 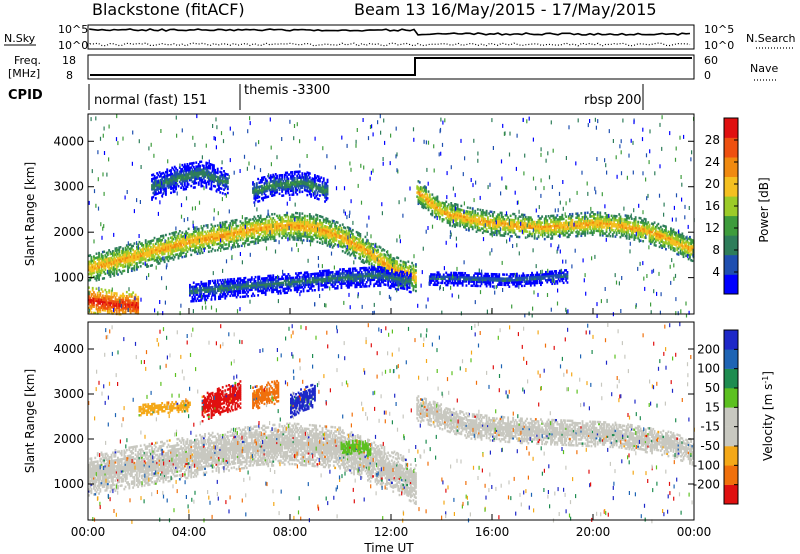 What do you see at coordinates (391, 37) in the screenshot?
I see `nsky-panel` at bounding box center [391, 37].